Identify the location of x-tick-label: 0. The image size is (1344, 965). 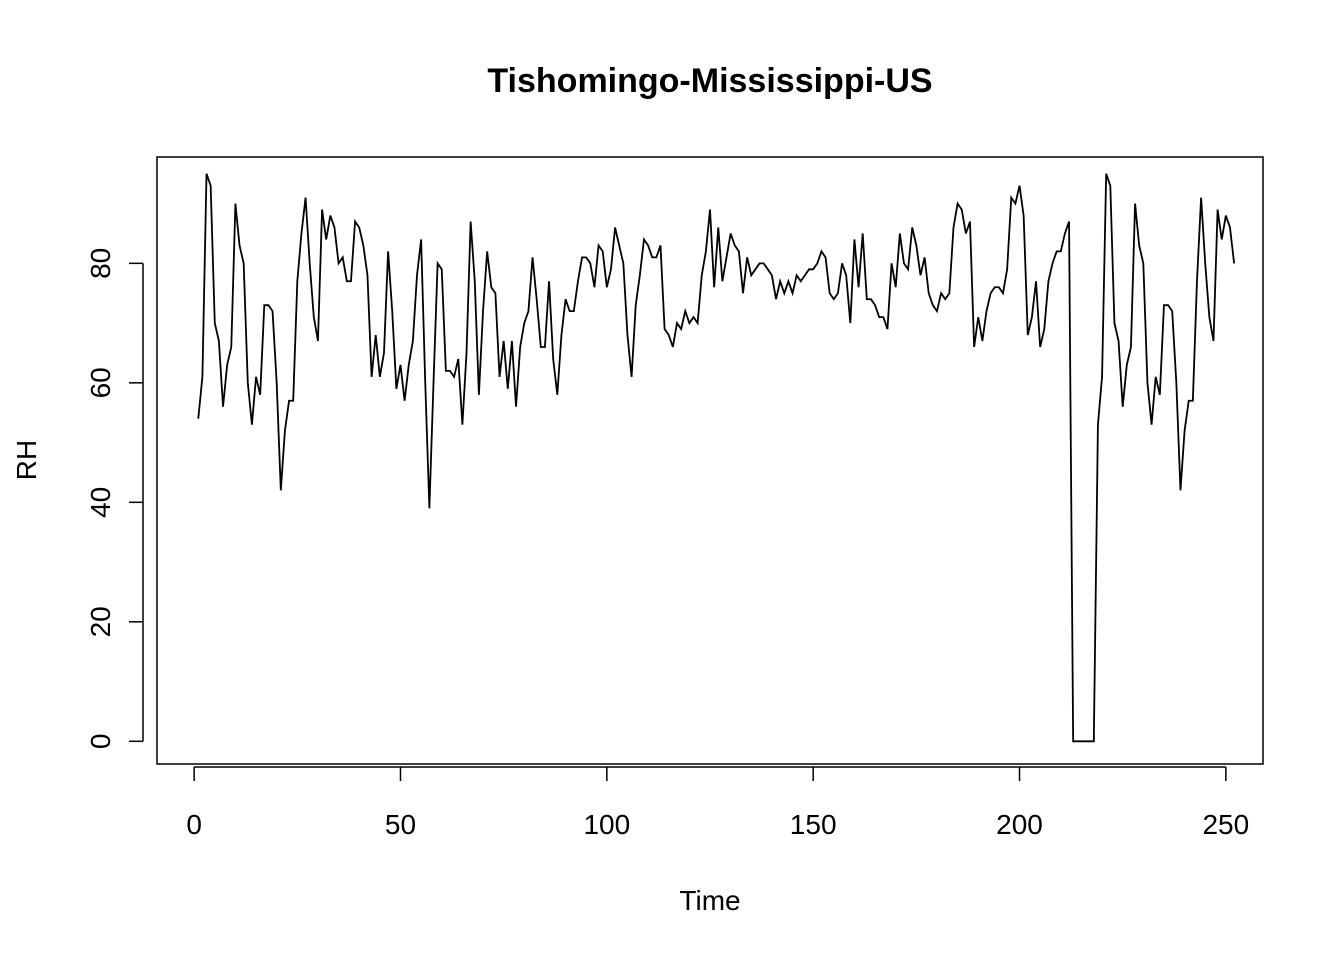
(194, 824).